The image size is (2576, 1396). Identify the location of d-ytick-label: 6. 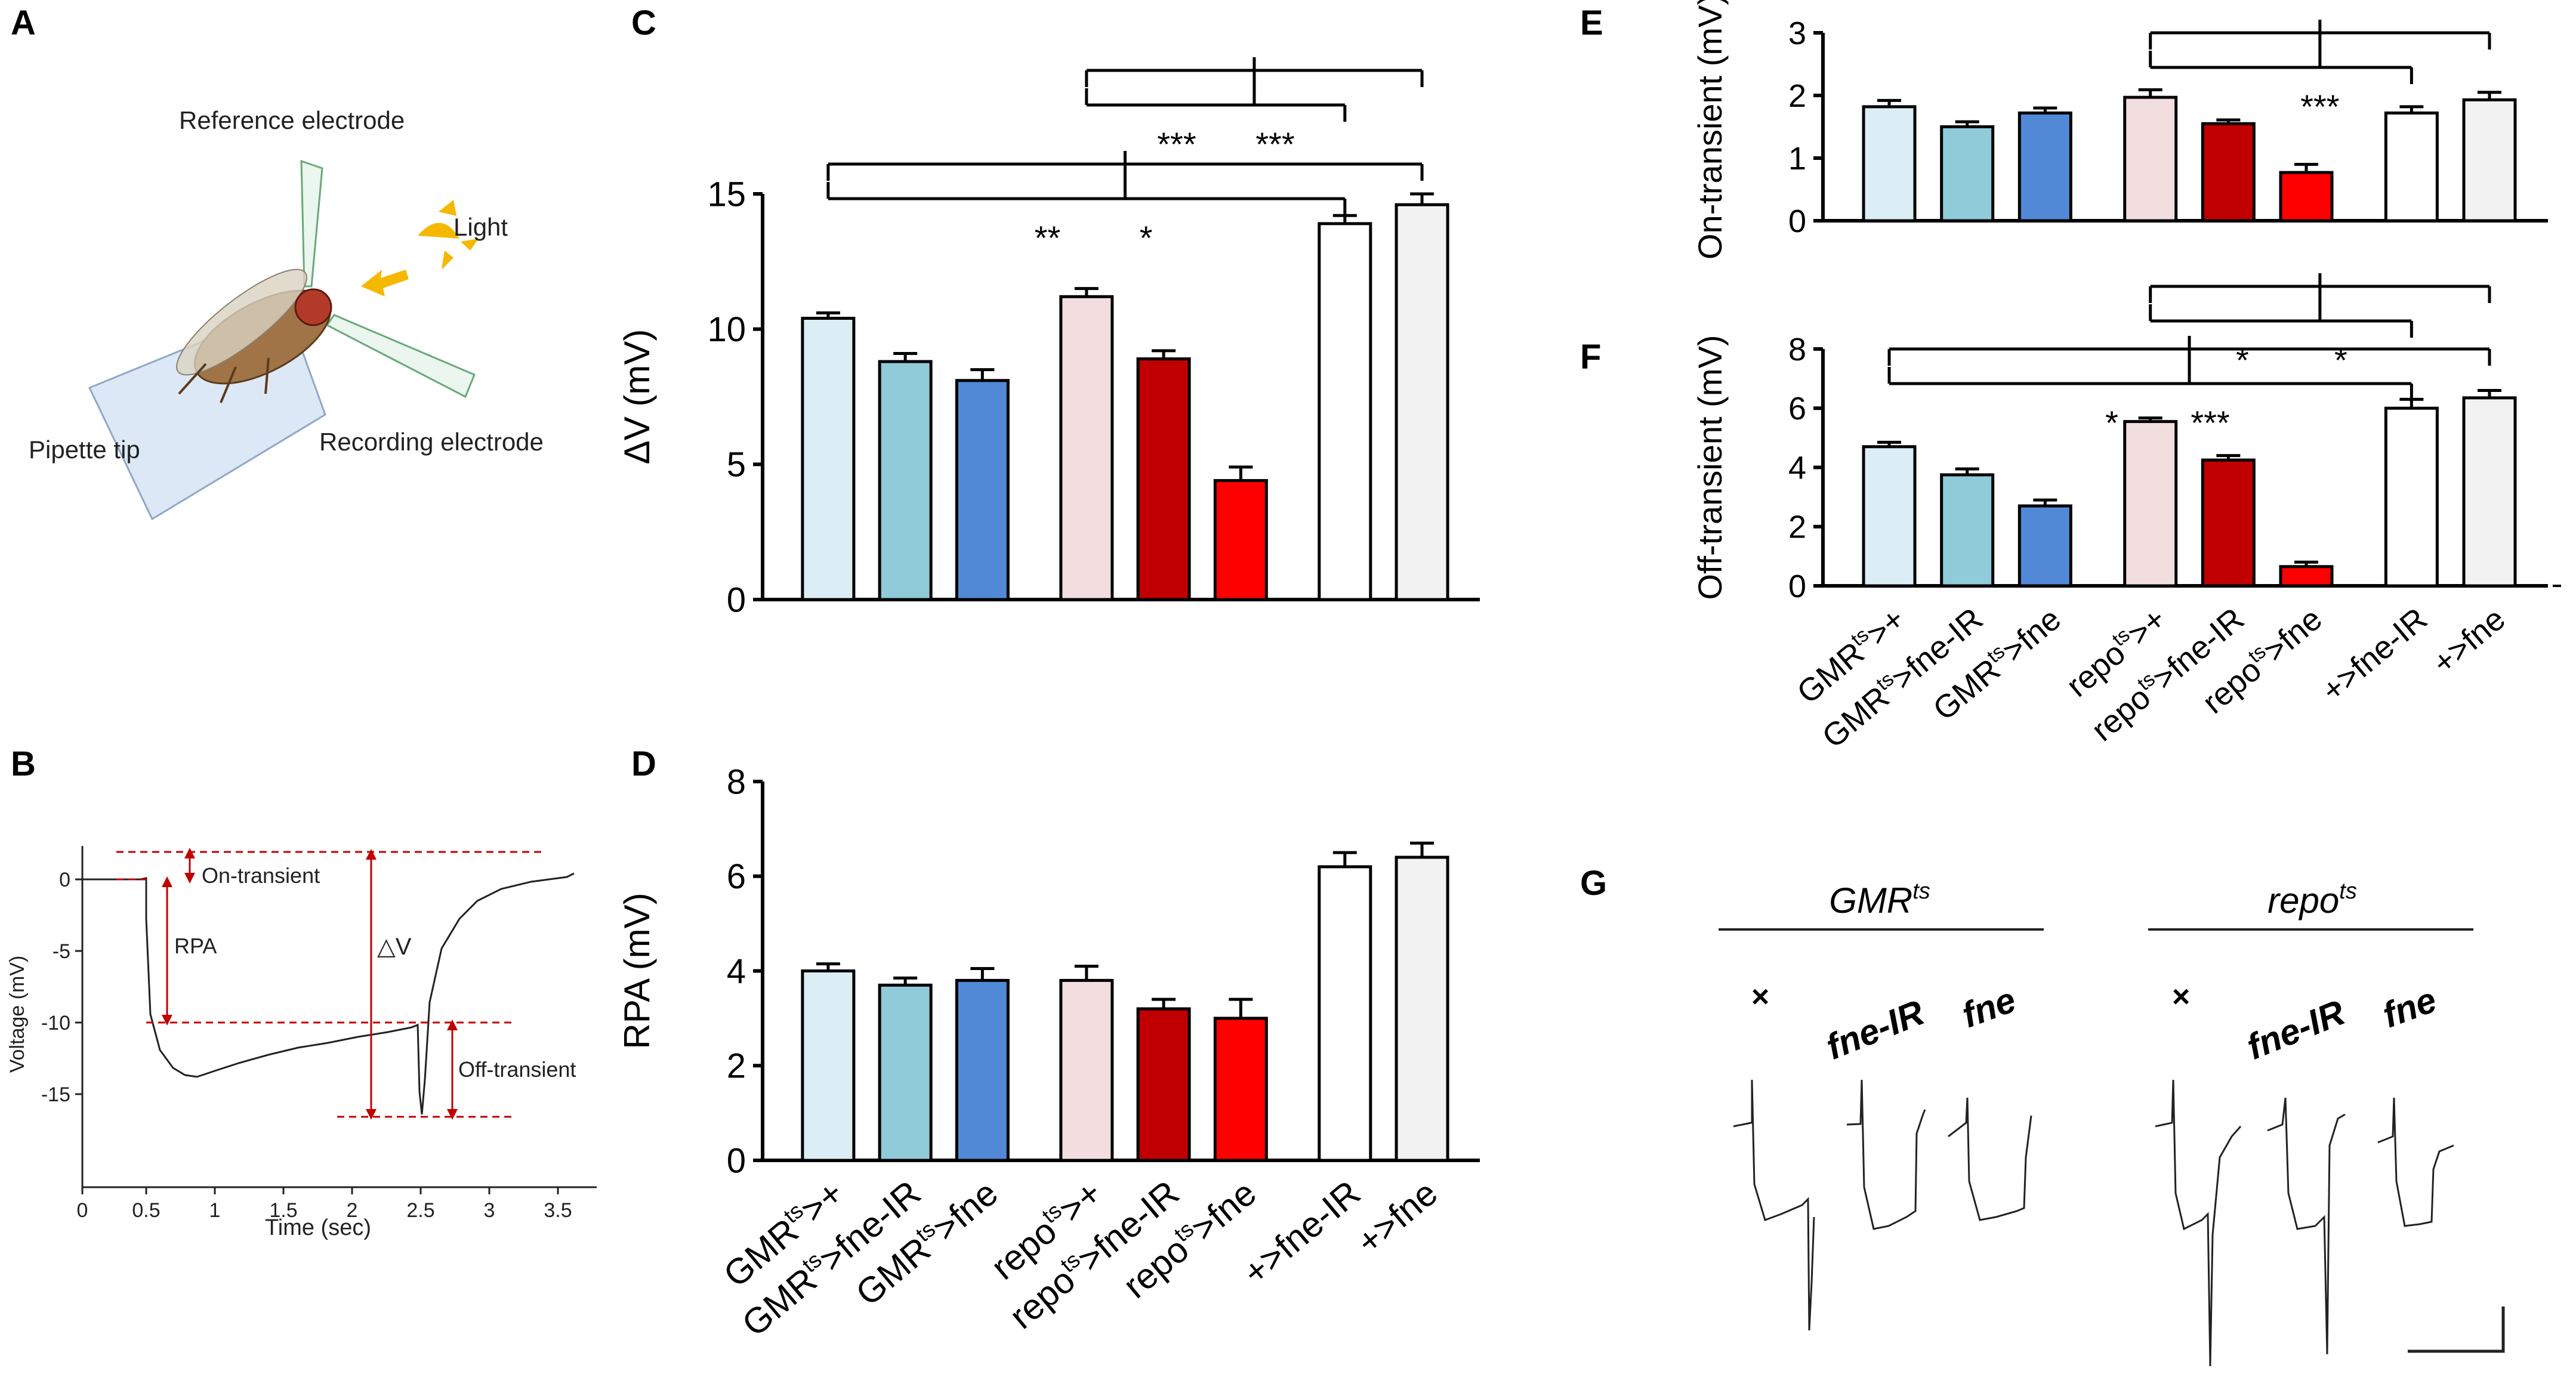
(736, 876).